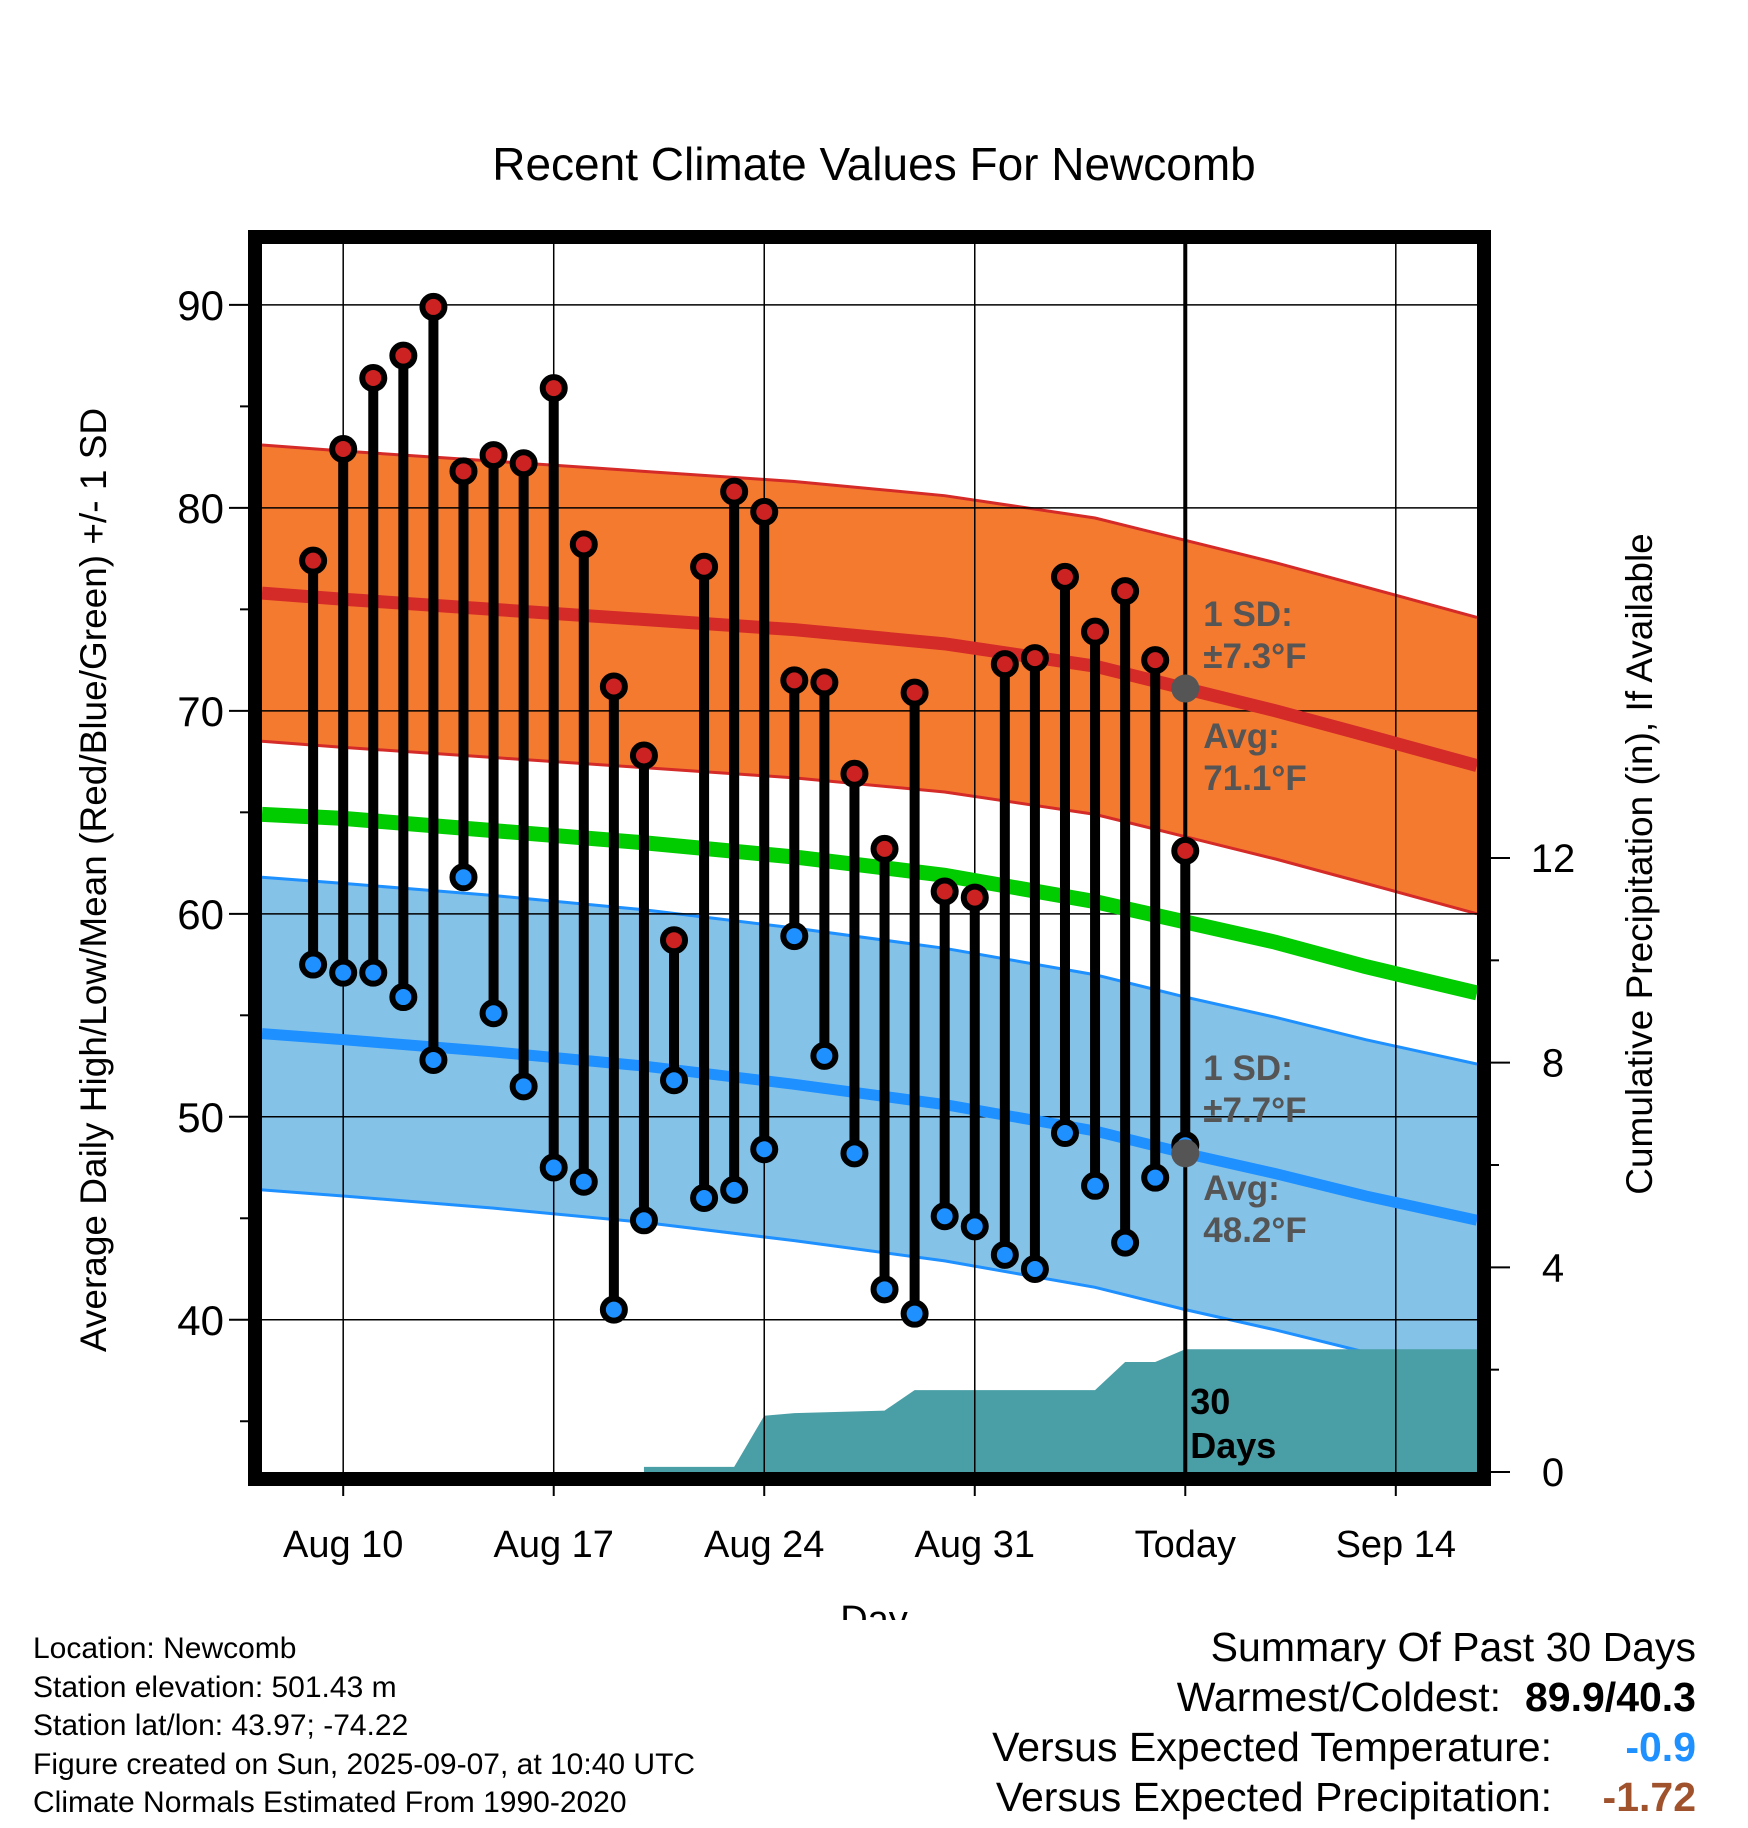 The width and height of the screenshot is (1748, 1828). What do you see at coordinates (1553, 1064) in the screenshot?
I see `y-right-tick-label: 8` at bounding box center [1553, 1064].